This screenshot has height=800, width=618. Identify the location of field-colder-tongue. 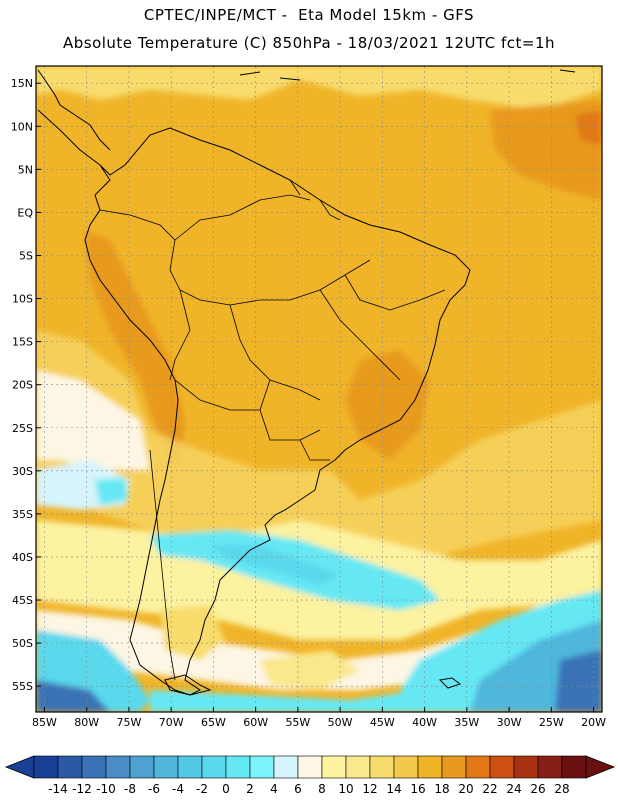
(275, 565).